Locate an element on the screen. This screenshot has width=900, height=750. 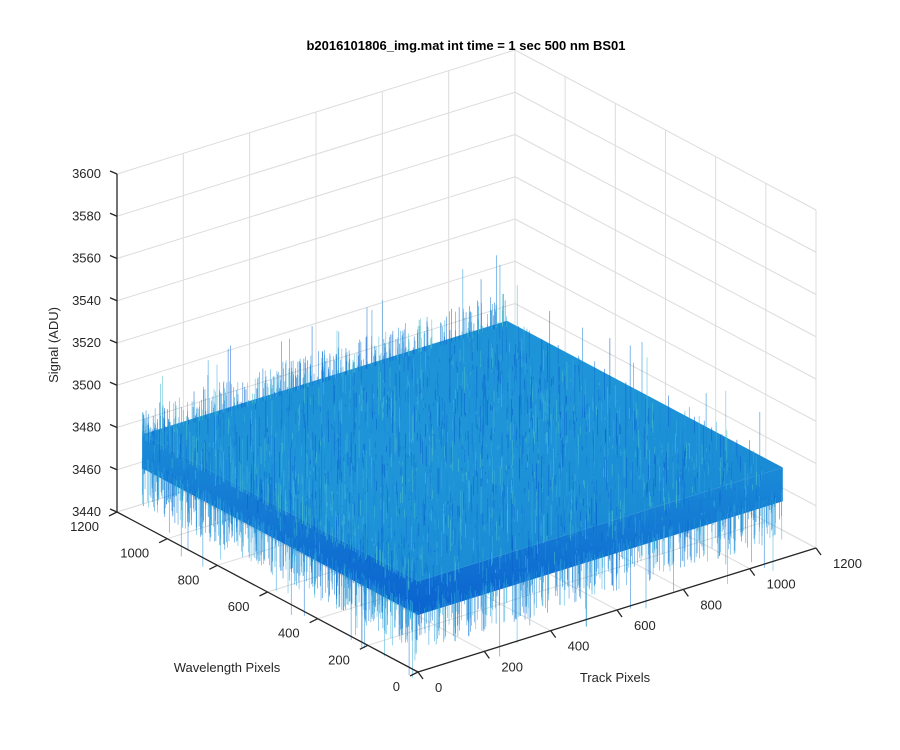
x-tick-label: 600 is located at coordinates (645, 625).